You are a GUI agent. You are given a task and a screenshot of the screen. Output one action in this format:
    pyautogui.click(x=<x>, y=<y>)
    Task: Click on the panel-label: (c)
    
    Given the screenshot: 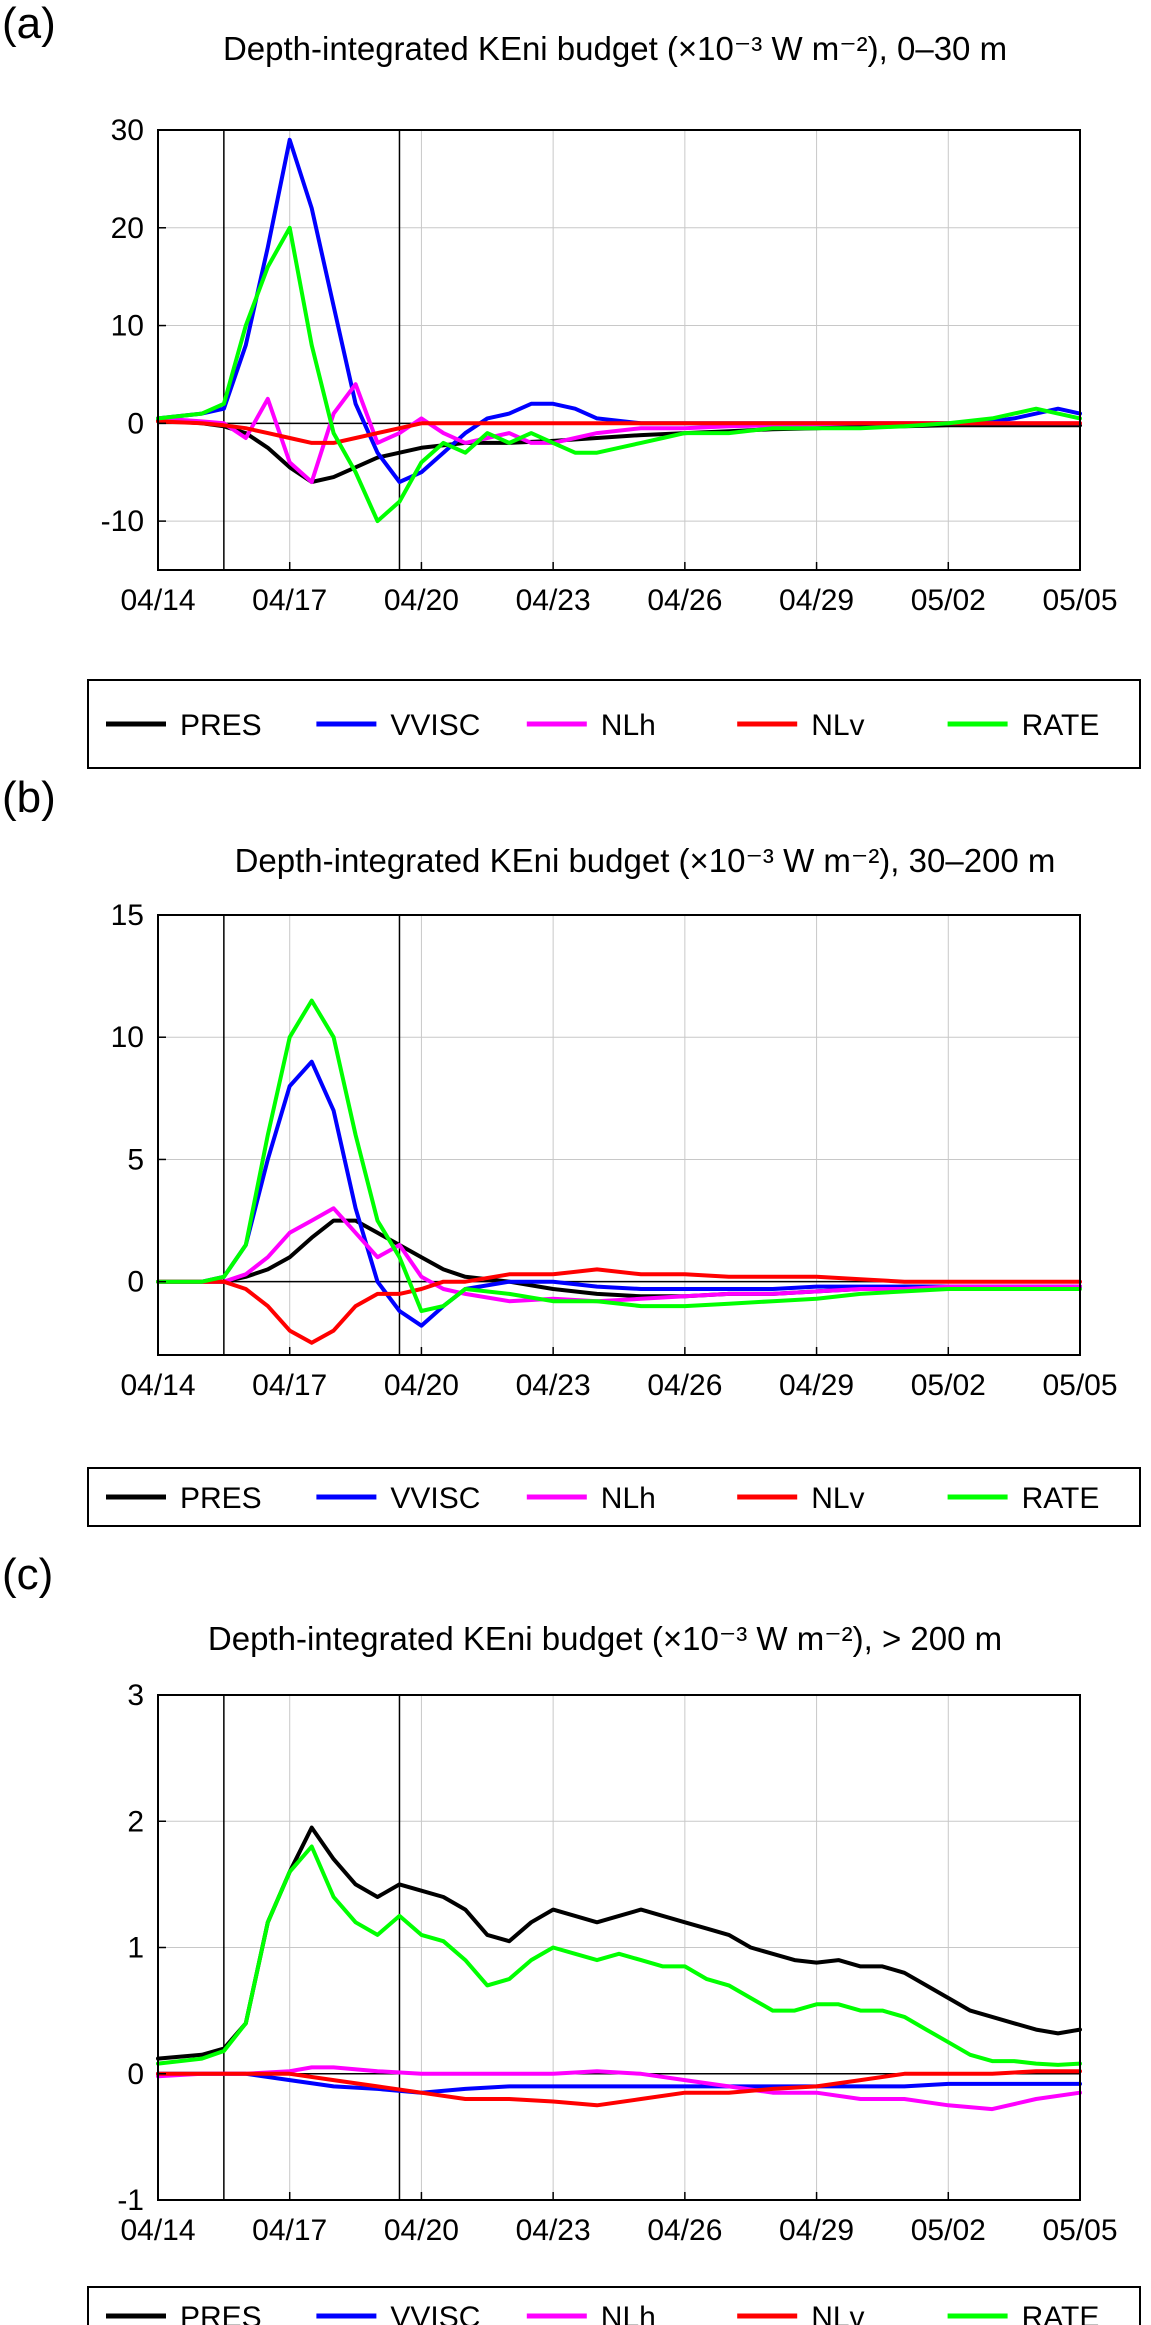 What is the action you would take?
    pyautogui.click(x=27, y=1574)
    